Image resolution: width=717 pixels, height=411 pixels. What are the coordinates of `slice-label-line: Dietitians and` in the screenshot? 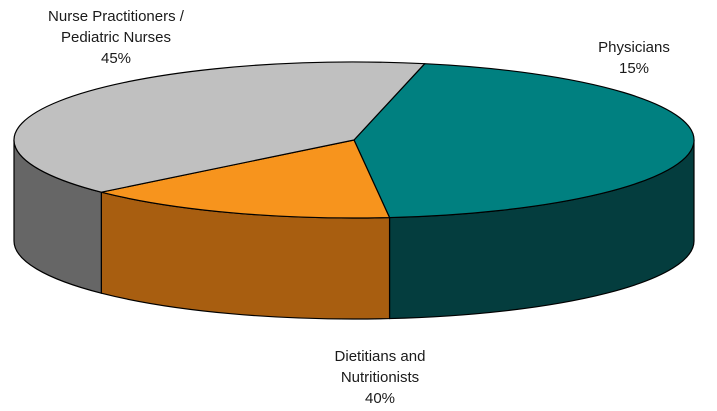 It's located at (380, 356).